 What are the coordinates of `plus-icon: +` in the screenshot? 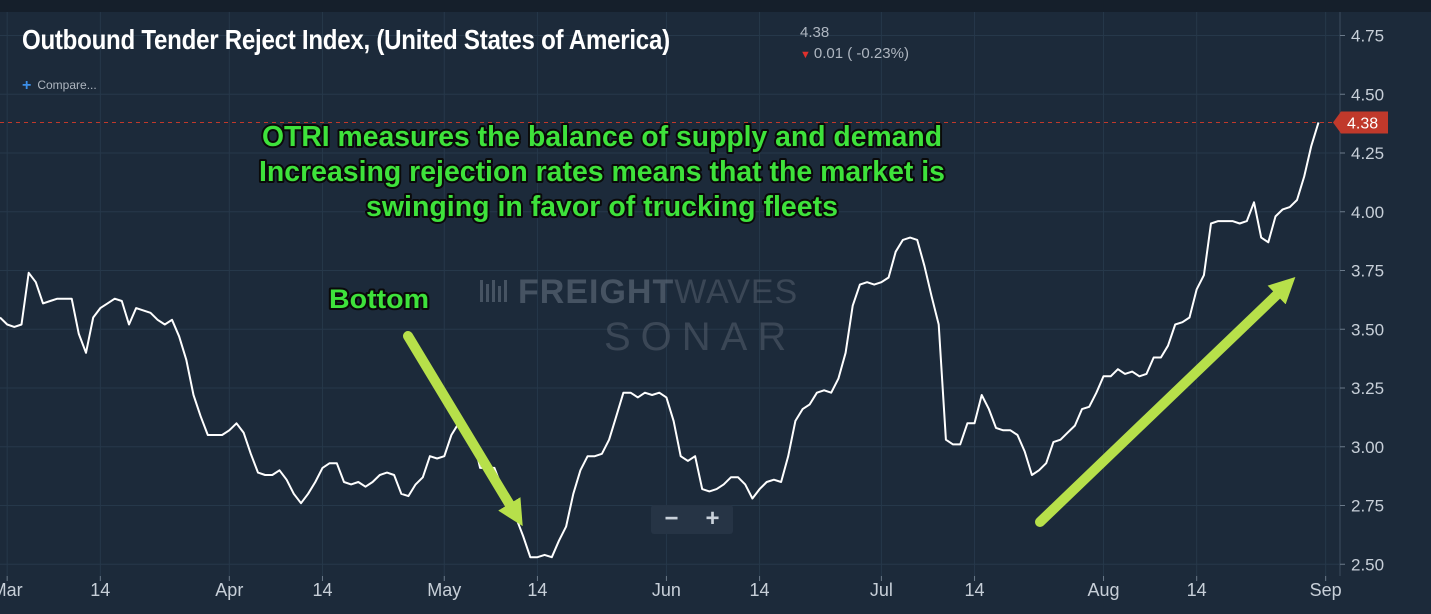 It's located at (27, 85).